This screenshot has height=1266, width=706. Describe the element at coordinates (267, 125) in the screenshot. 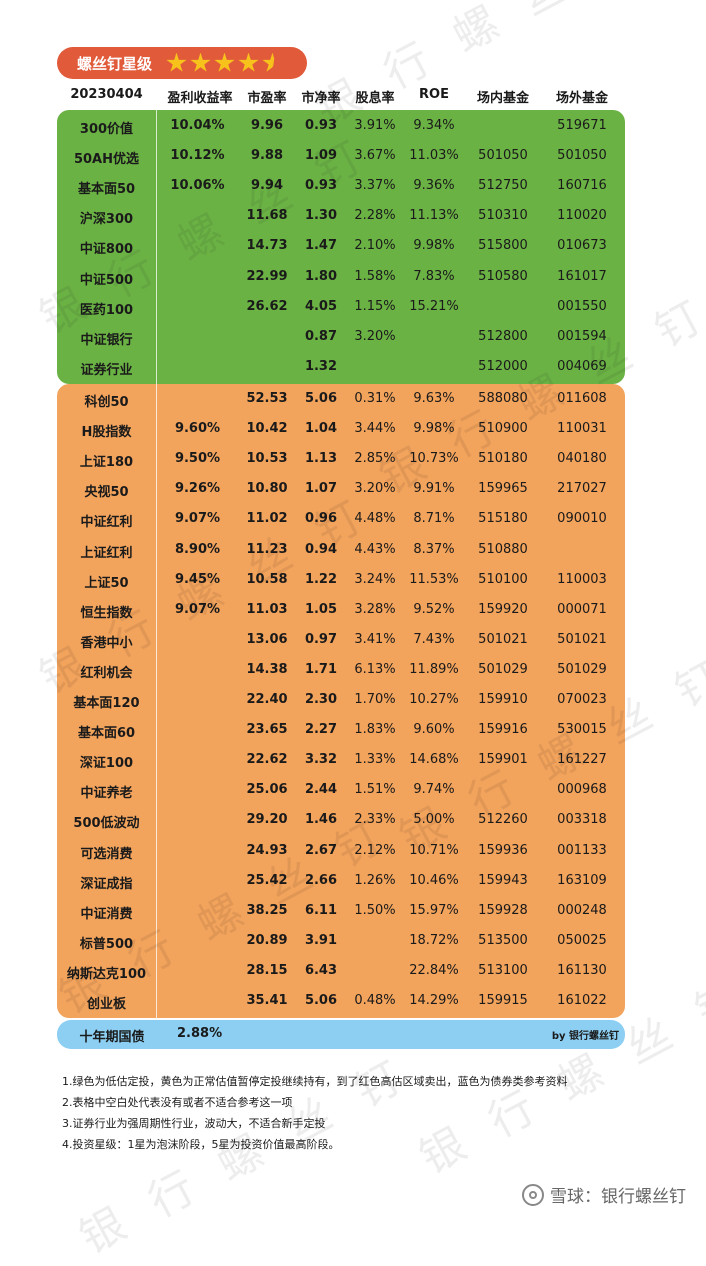

I see `cell-pe: 9.96` at that location.